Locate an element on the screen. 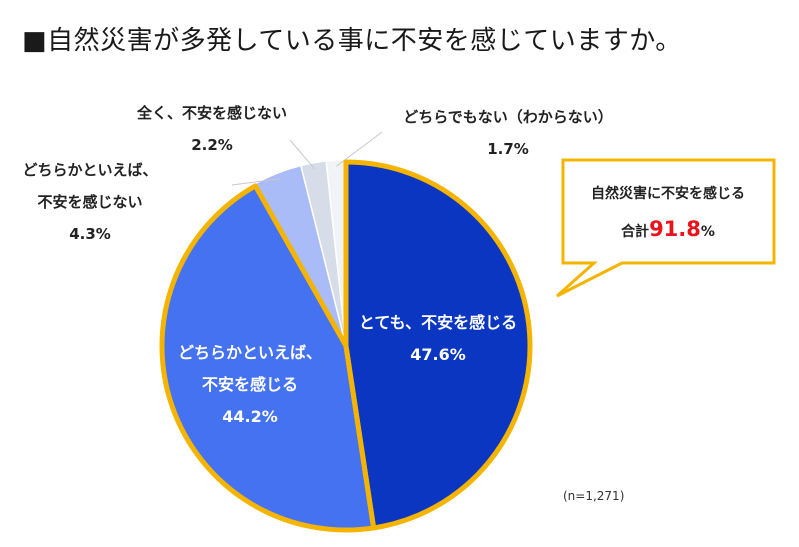 The image size is (799, 547). callout-box: 自然災害に不安を感じる 合計91.8% is located at coordinates (666, 228).